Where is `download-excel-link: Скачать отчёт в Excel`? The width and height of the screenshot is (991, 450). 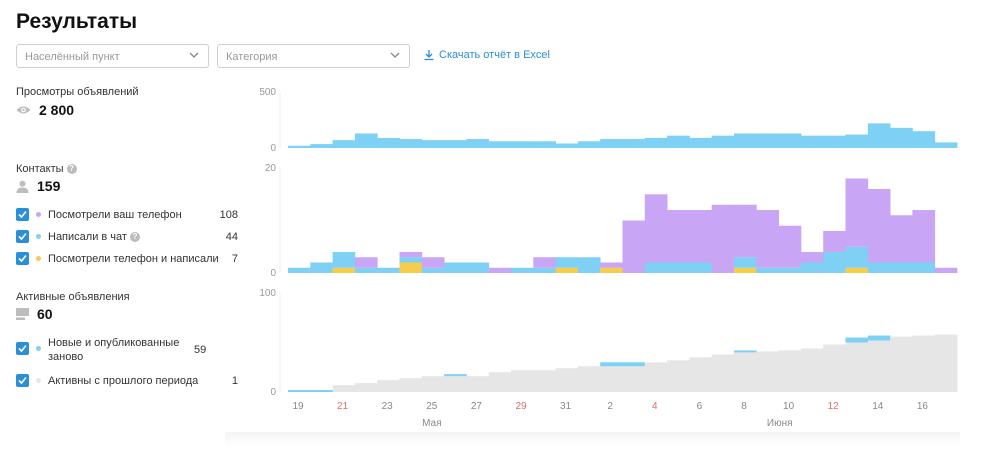 download-excel-link: Скачать отчёт в Excel is located at coordinates (486, 55).